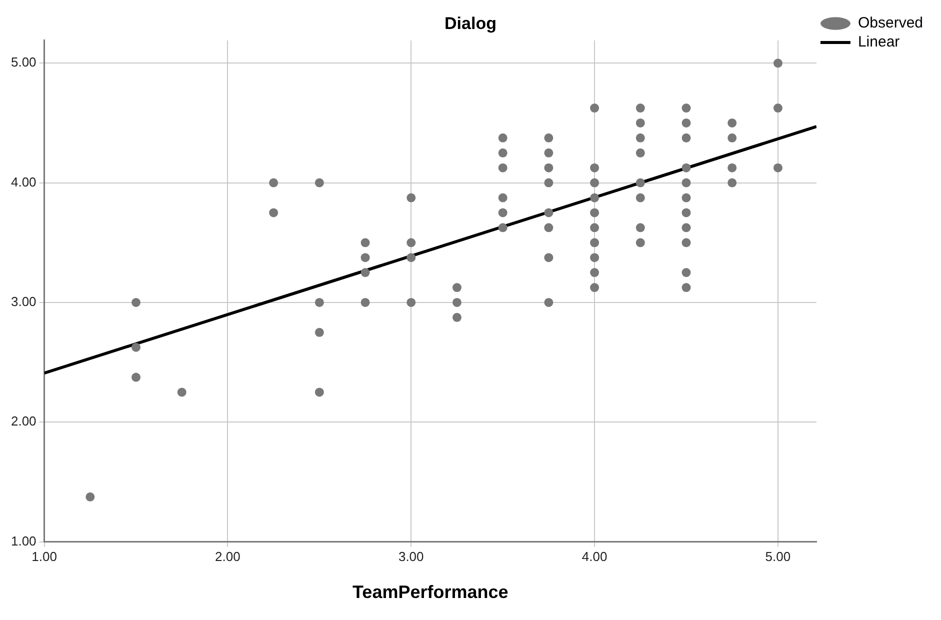 This screenshot has width=941, height=620. What do you see at coordinates (23, 62) in the screenshot?
I see `y-tick-label: 5.00` at bounding box center [23, 62].